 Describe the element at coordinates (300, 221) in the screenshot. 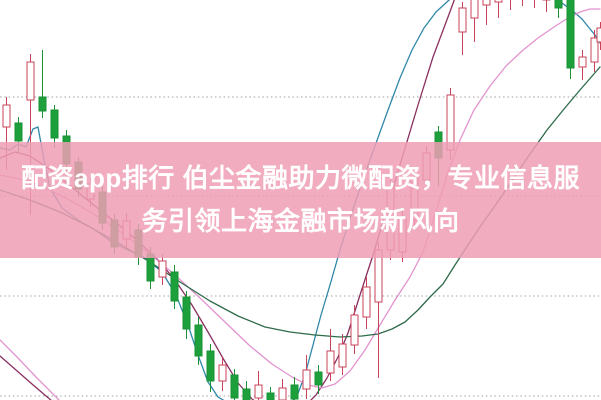

I see `headline-line-2: 务引领上海金融市场新风向` at that location.